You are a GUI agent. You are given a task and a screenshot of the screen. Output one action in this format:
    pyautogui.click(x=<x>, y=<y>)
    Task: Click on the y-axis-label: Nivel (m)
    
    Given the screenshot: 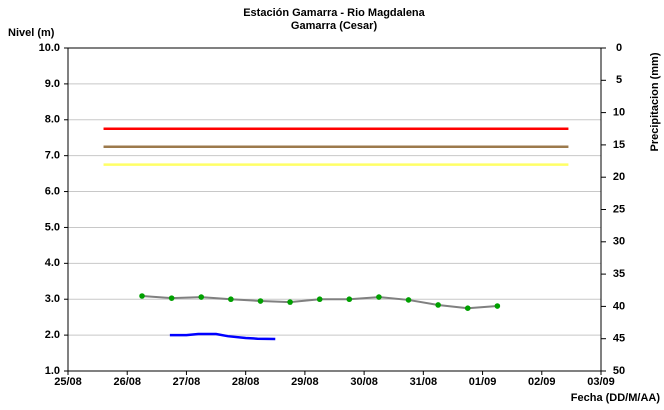 What is the action you would take?
    pyautogui.click(x=31, y=33)
    